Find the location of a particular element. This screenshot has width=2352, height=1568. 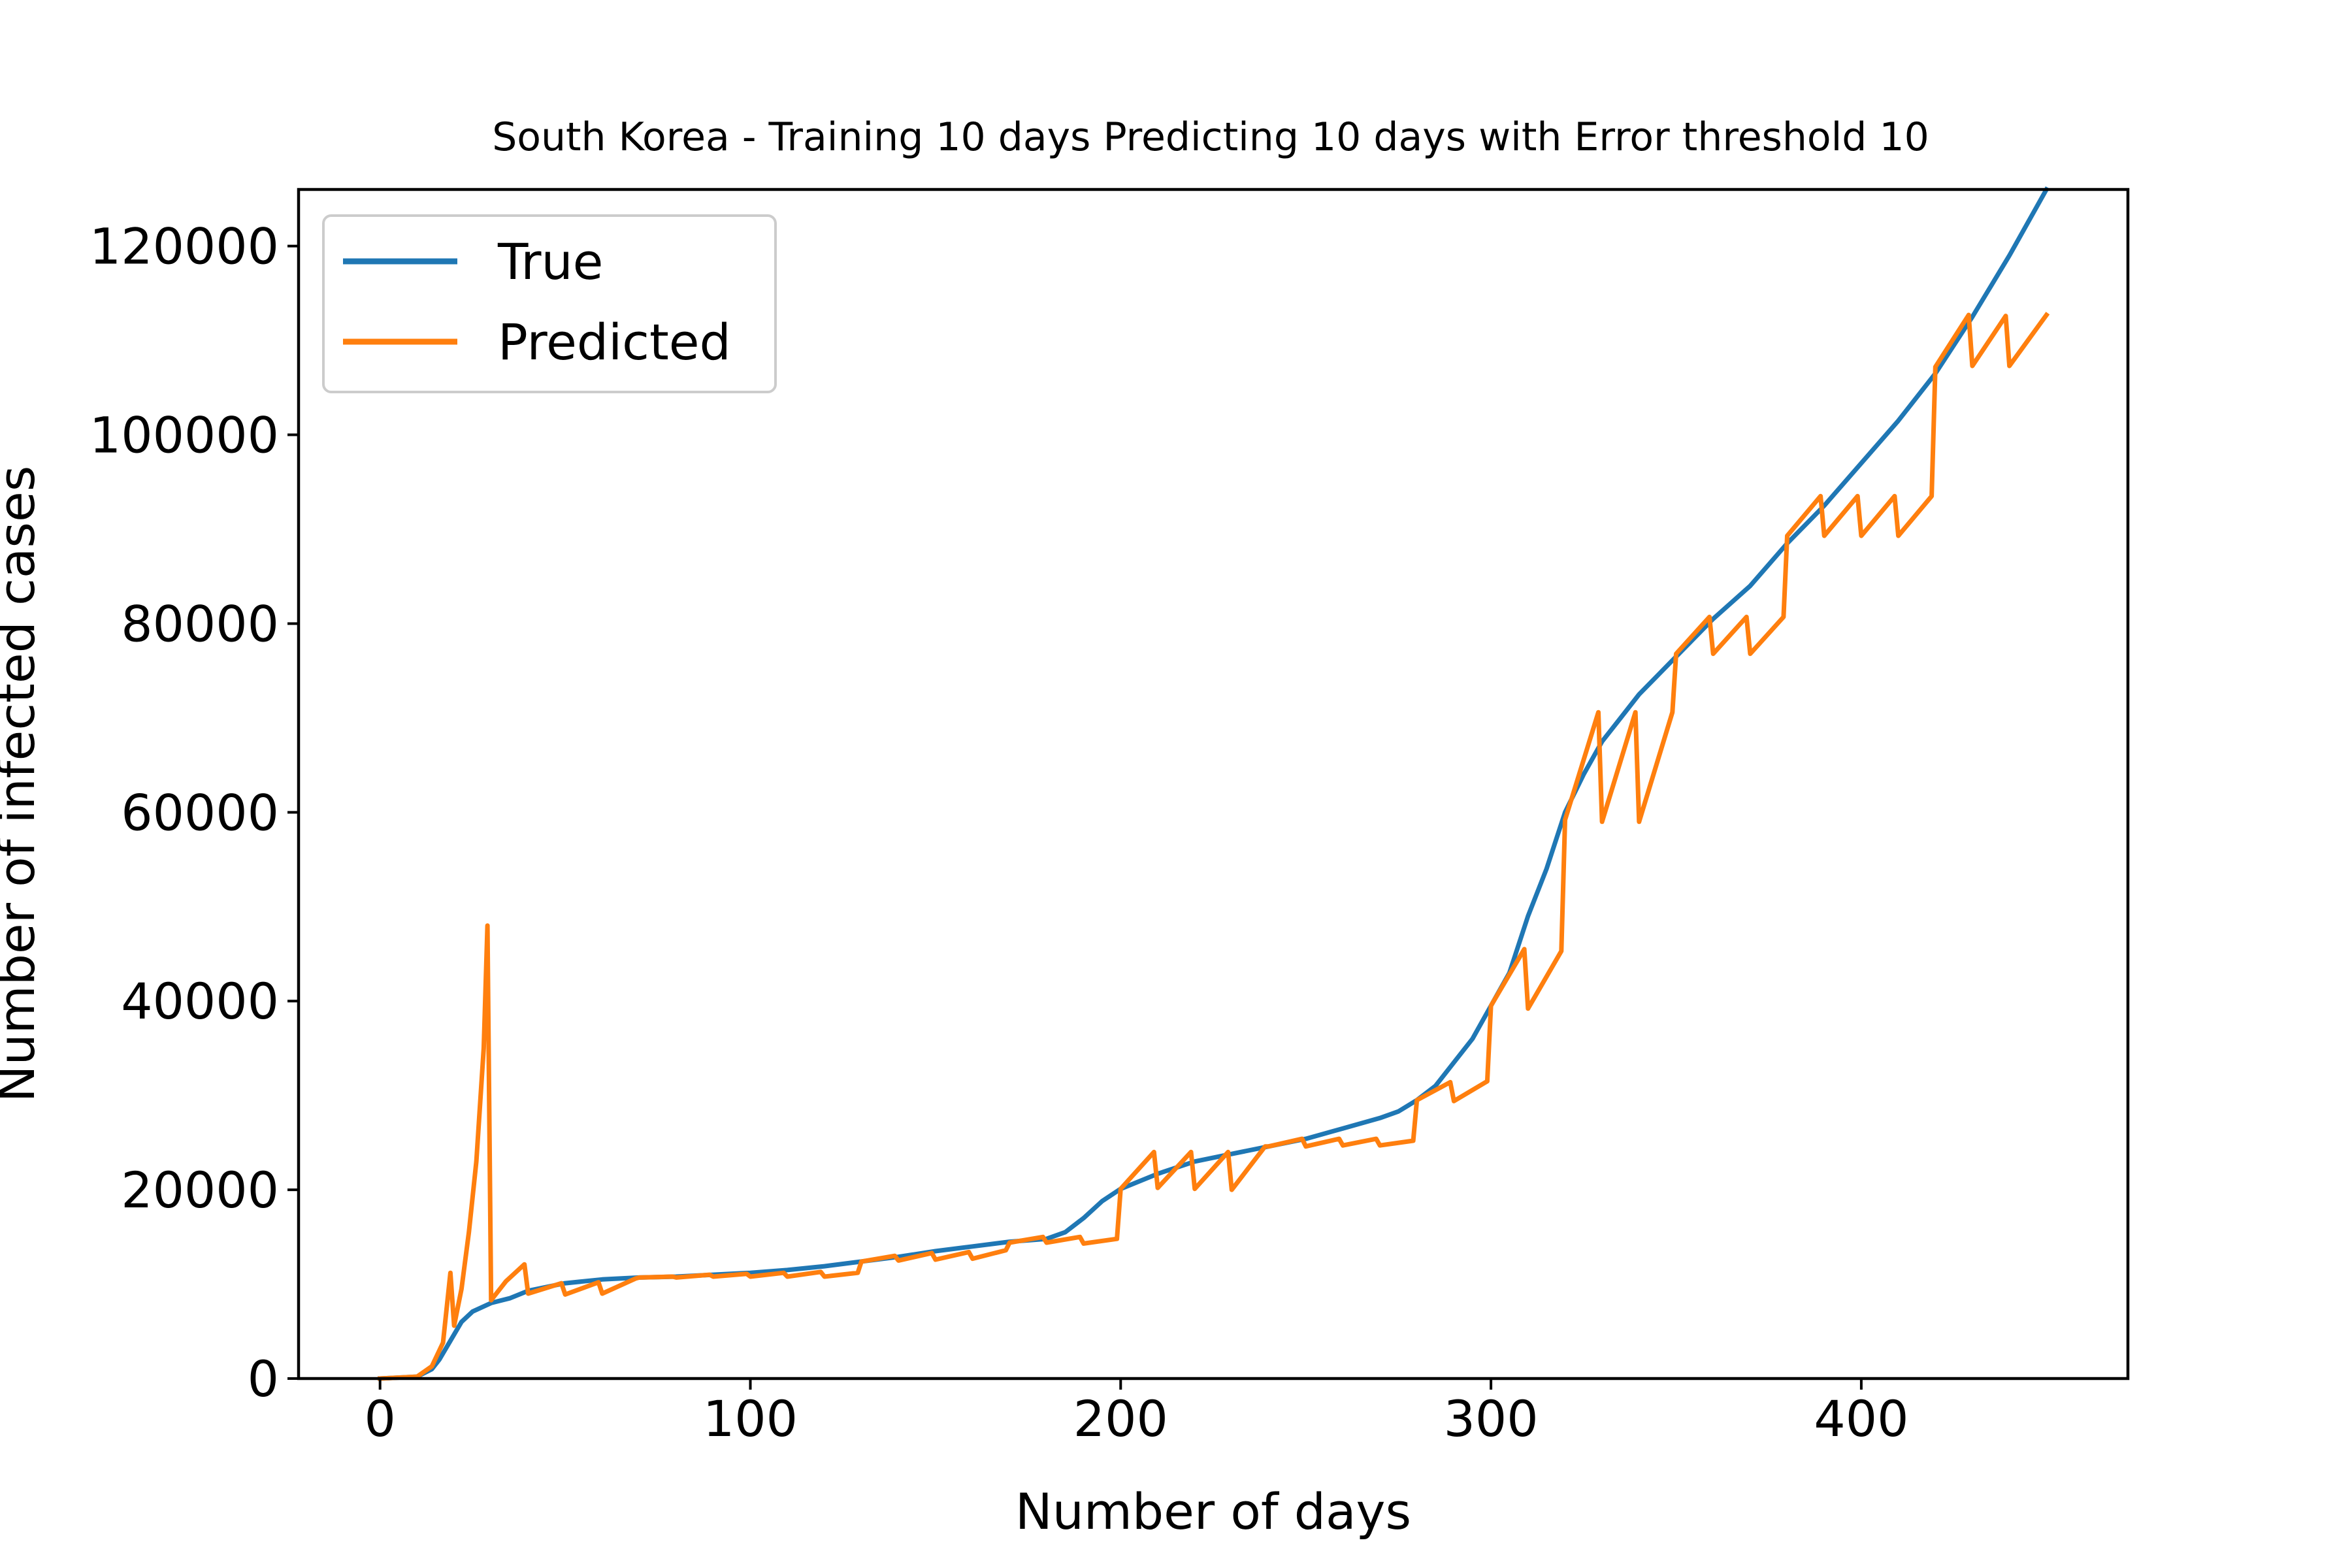

legend: True Predicted is located at coordinates (549, 303).